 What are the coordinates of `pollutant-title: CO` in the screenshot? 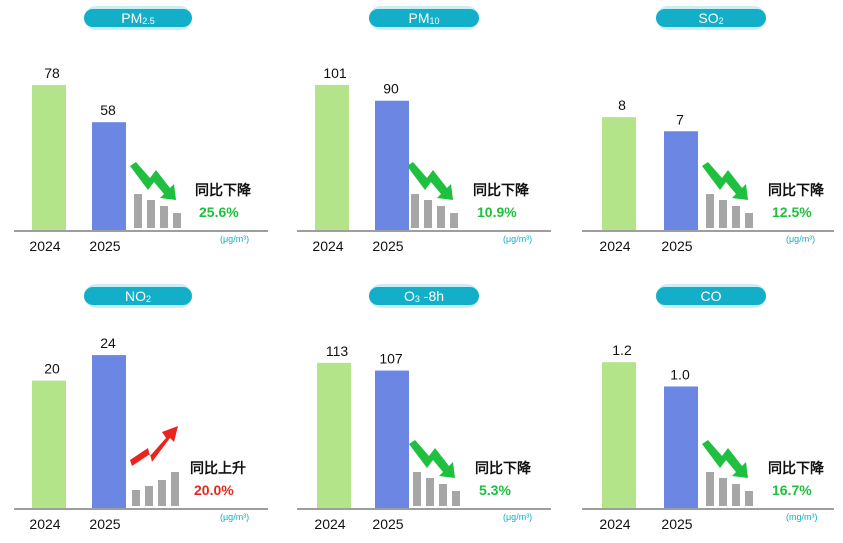 It's located at (711, 296).